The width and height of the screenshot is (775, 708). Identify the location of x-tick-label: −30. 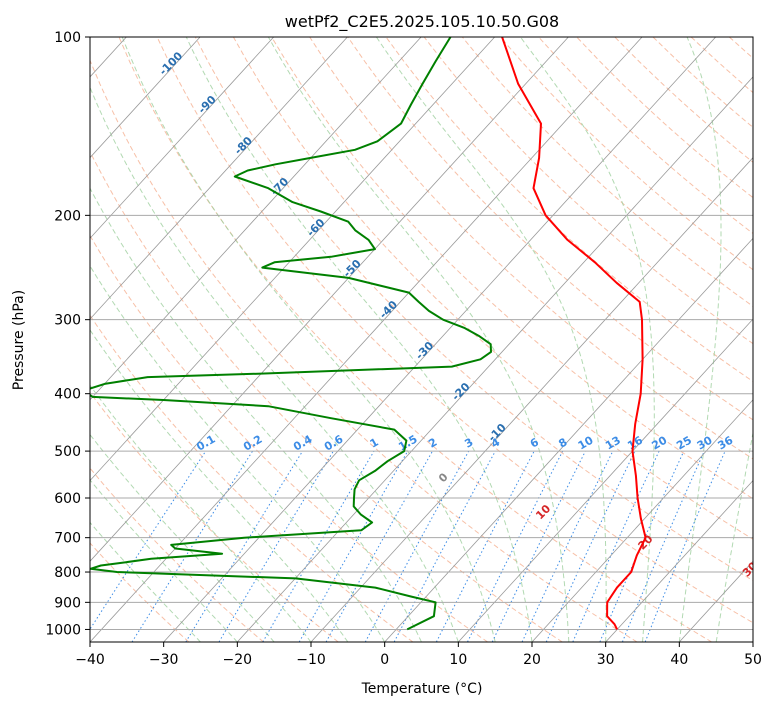
(164, 660).